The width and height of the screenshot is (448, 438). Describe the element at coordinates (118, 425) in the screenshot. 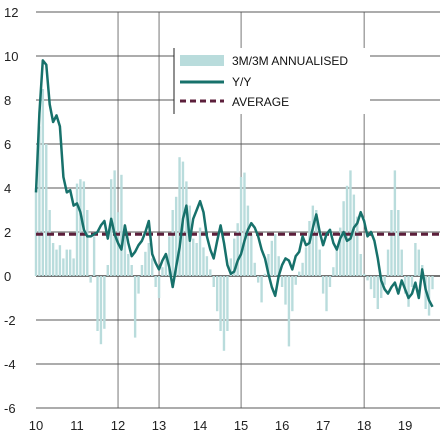

I see `x-tick-label: 12` at that location.